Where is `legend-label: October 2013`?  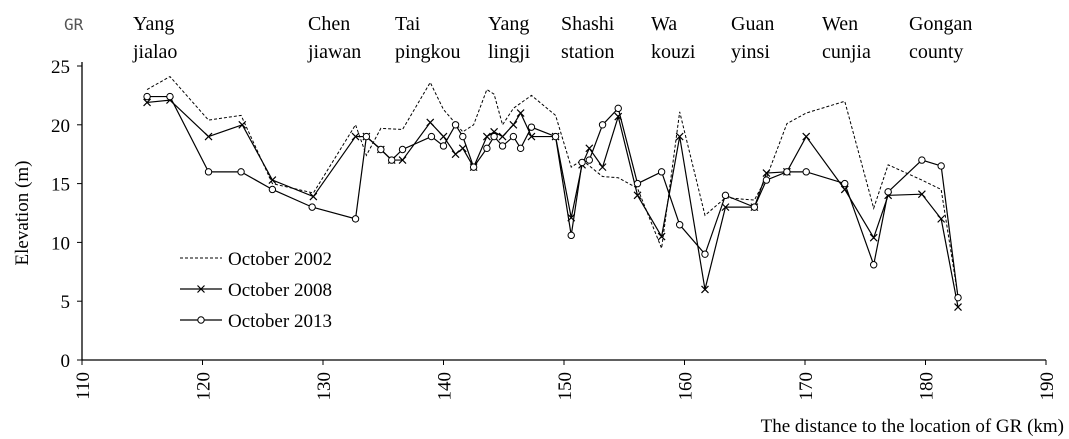 legend-label: October 2013 is located at coordinates (280, 321).